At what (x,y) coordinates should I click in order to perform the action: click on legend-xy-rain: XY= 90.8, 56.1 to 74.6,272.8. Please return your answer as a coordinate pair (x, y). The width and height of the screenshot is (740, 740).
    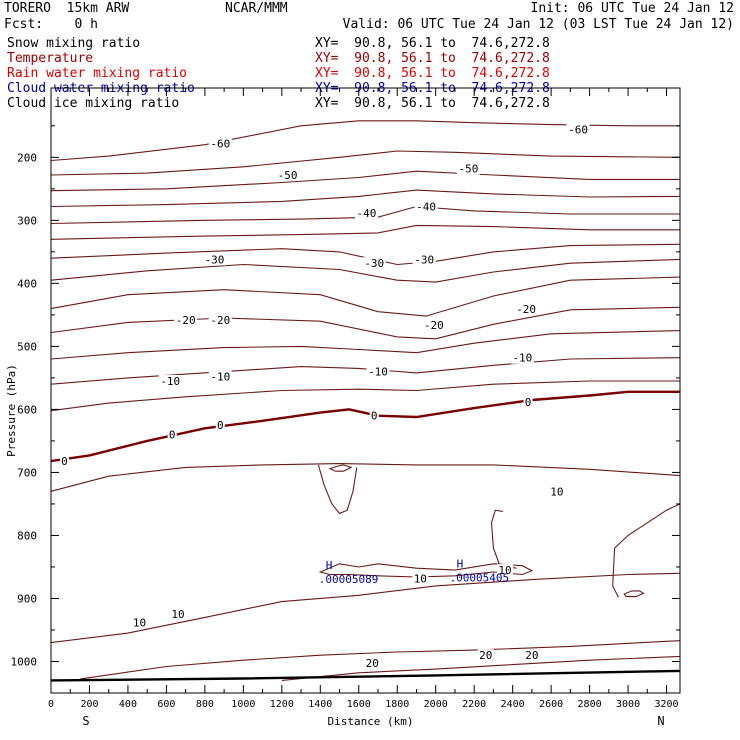
    Looking at the image, I should click on (432, 73).